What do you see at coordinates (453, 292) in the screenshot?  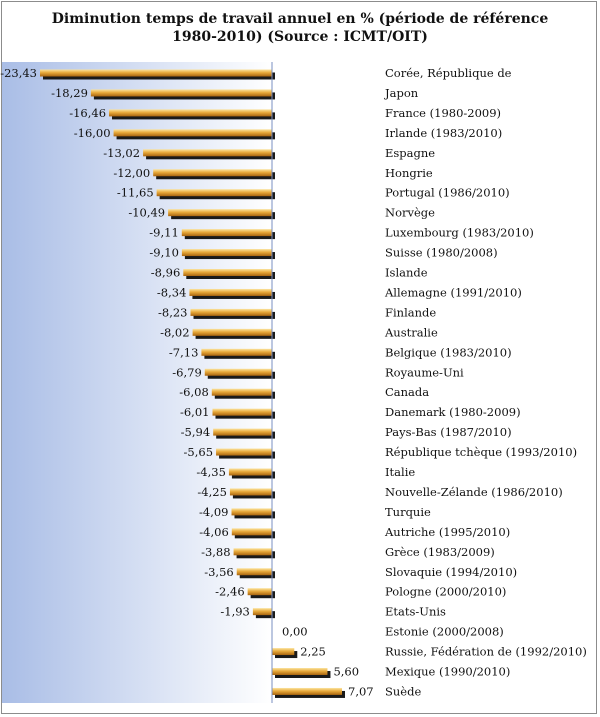 I see `category-label: Allemagne (1991/2010)` at bounding box center [453, 292].